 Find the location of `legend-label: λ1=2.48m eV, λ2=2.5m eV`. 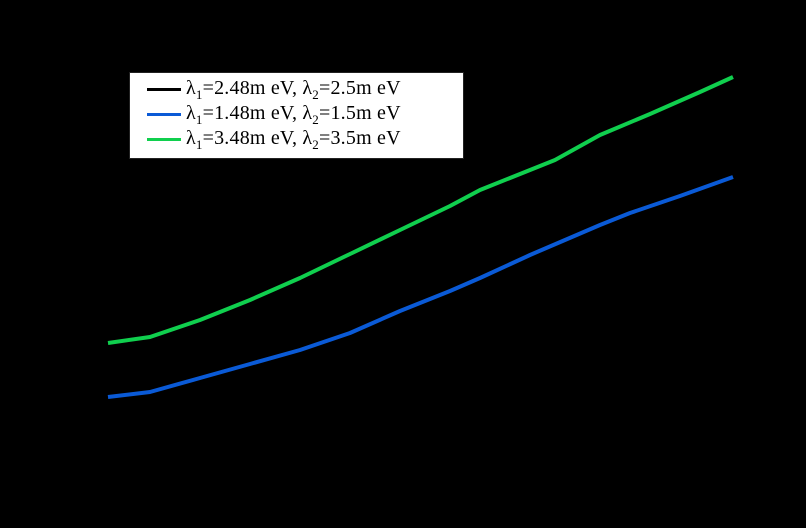

legend-label: λ1=2.48m eV, λ2=2.5m eV is located at coordinates (293, 89).